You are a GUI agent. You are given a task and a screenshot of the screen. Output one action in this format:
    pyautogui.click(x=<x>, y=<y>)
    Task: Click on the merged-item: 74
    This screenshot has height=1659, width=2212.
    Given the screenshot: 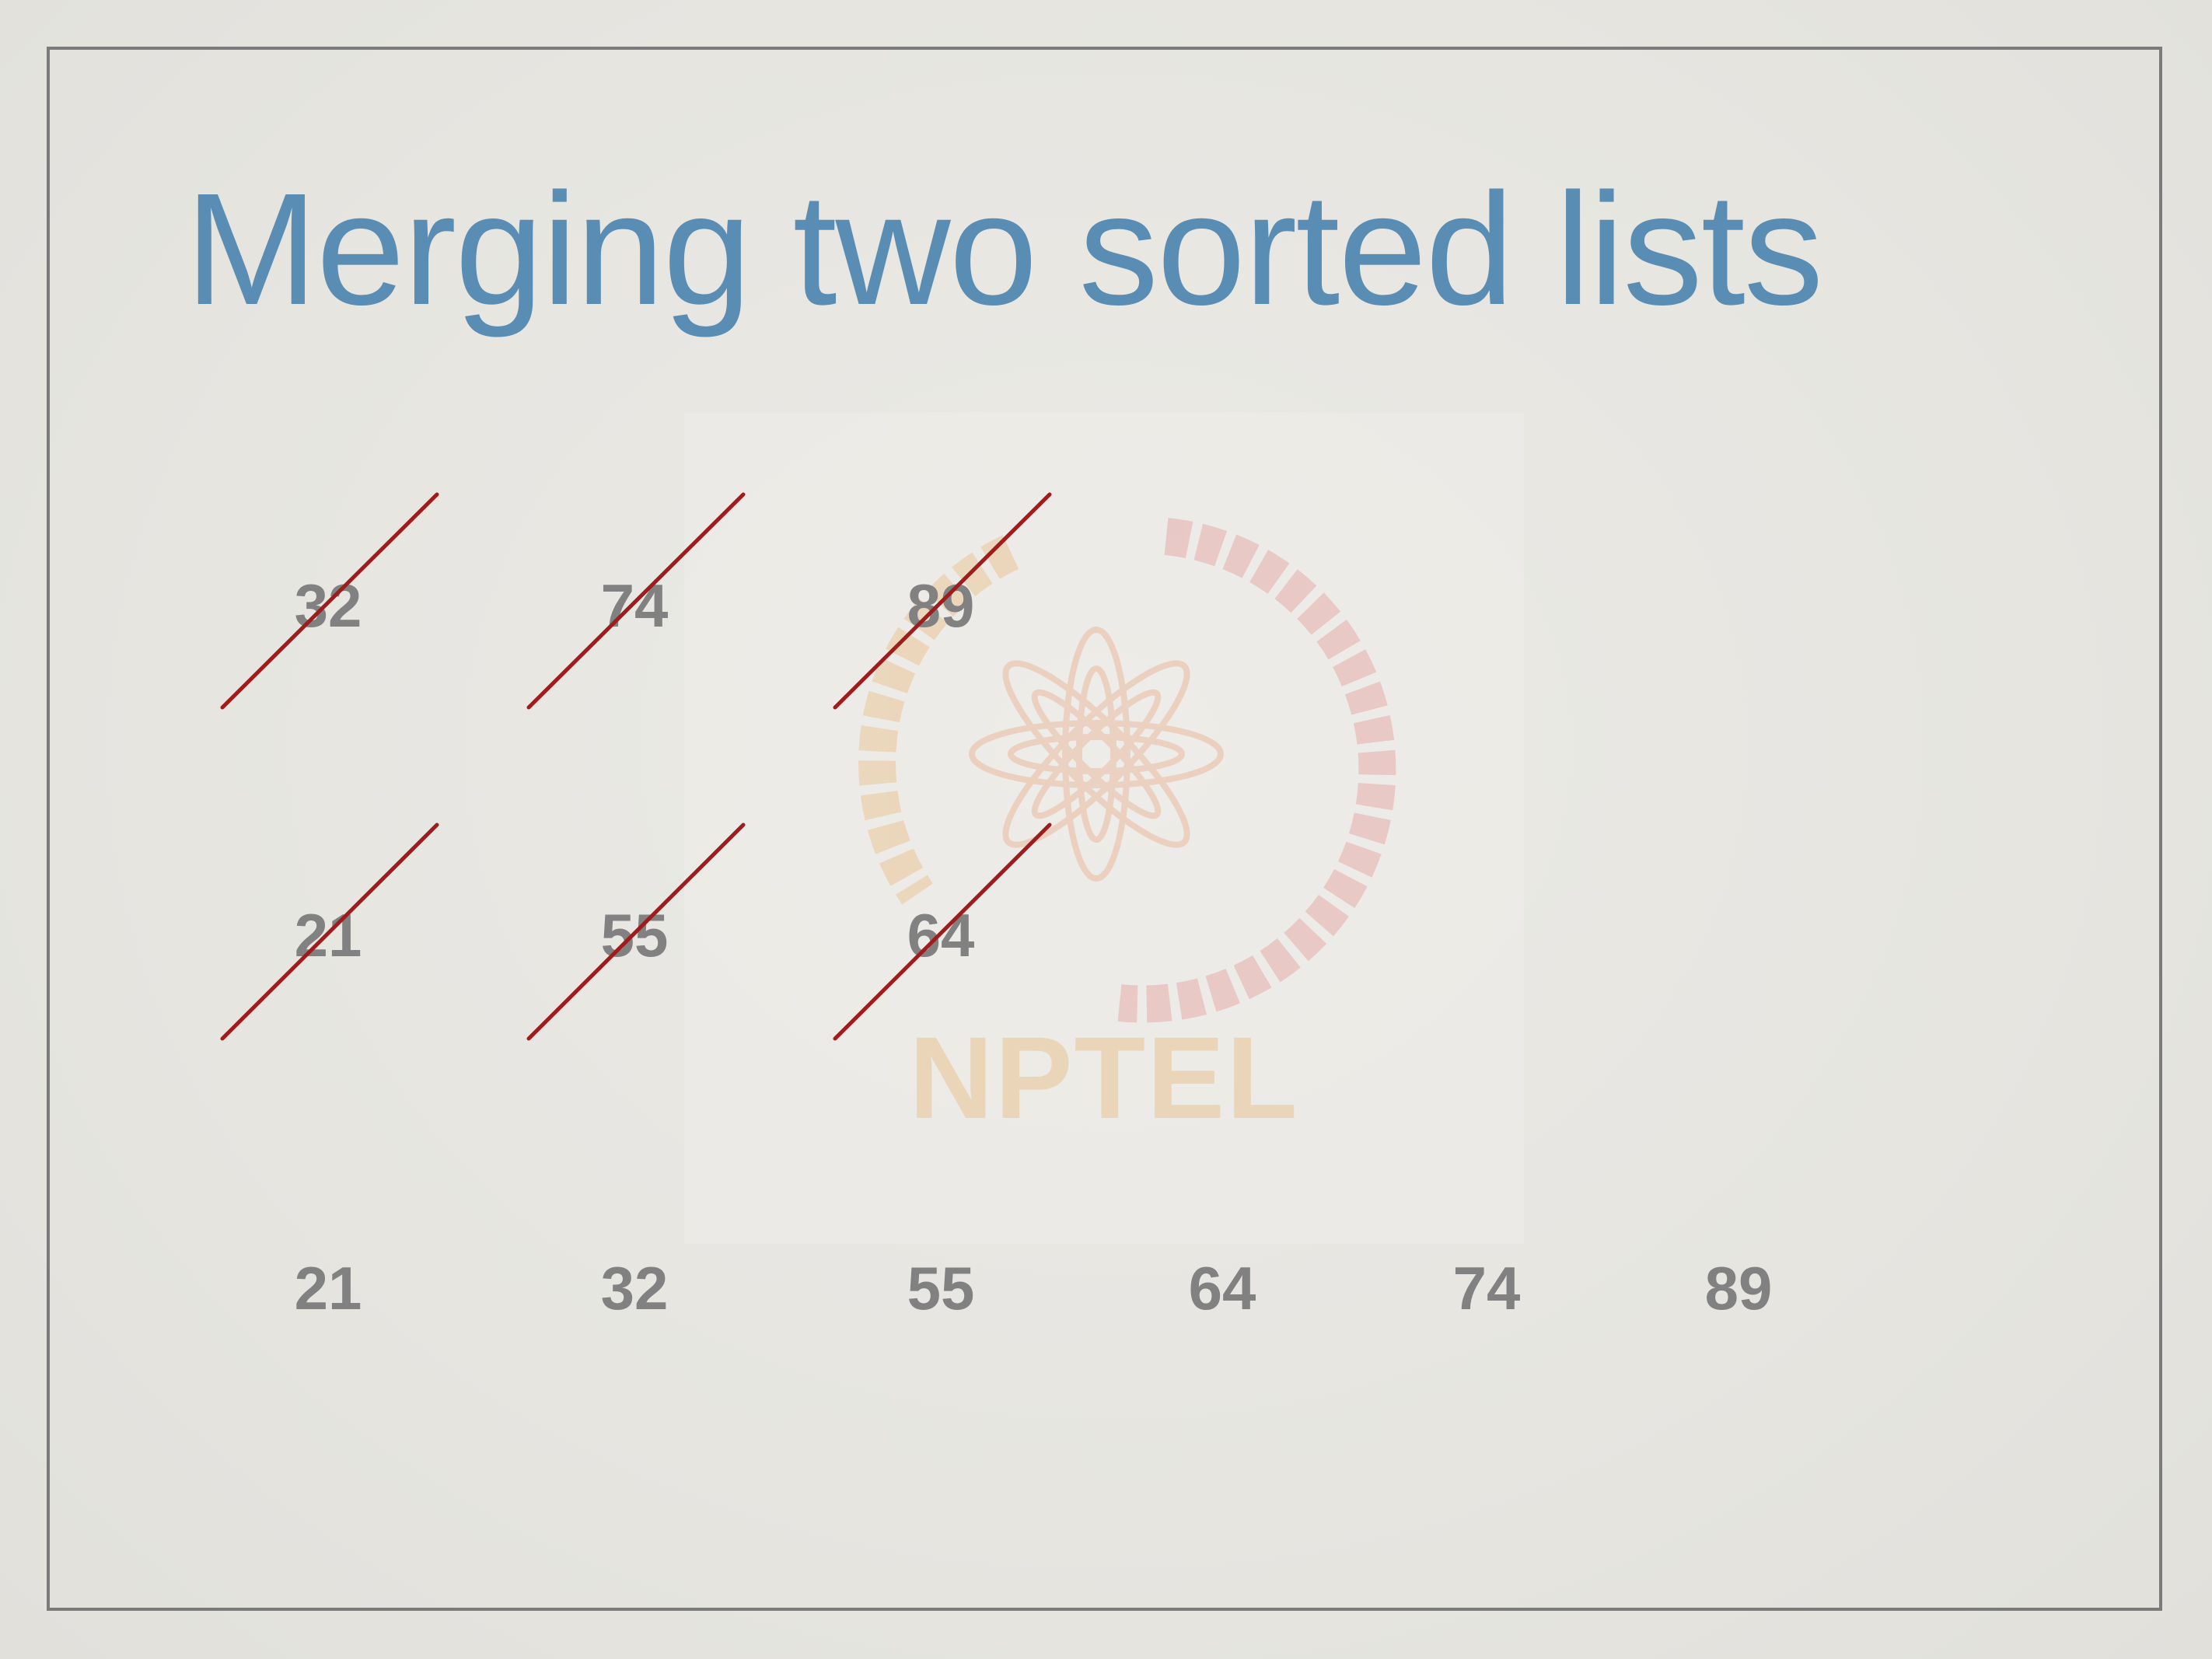 What is the action you would take?
    pyautogui.click(x=1486, y=1288)
    